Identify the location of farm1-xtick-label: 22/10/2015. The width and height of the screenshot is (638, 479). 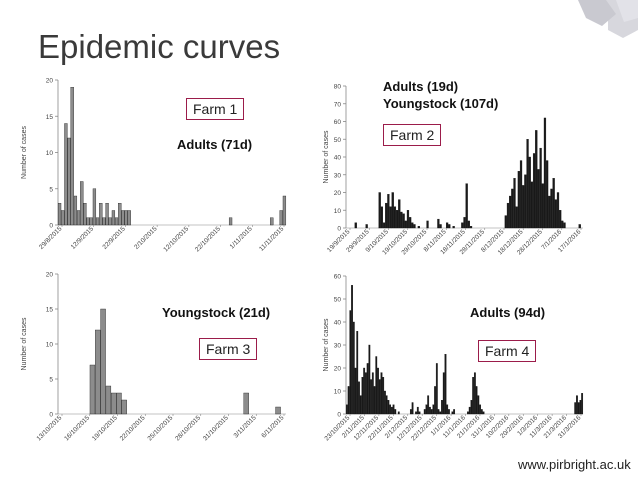
(208, 239).